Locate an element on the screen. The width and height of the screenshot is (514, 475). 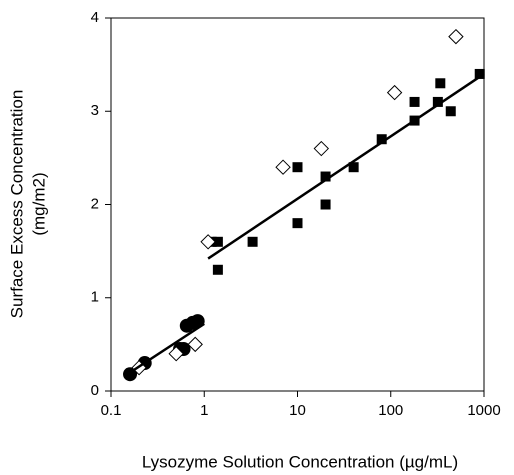
y-axis-label: Surface Excess Concentration is located at coordinates (16, 204).